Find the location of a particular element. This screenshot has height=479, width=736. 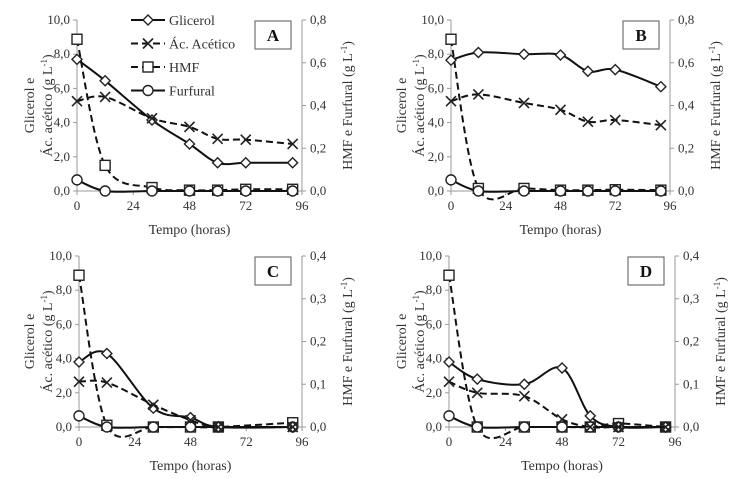

y2-tick-label: 0,1 is located at coordinates (318, 383).